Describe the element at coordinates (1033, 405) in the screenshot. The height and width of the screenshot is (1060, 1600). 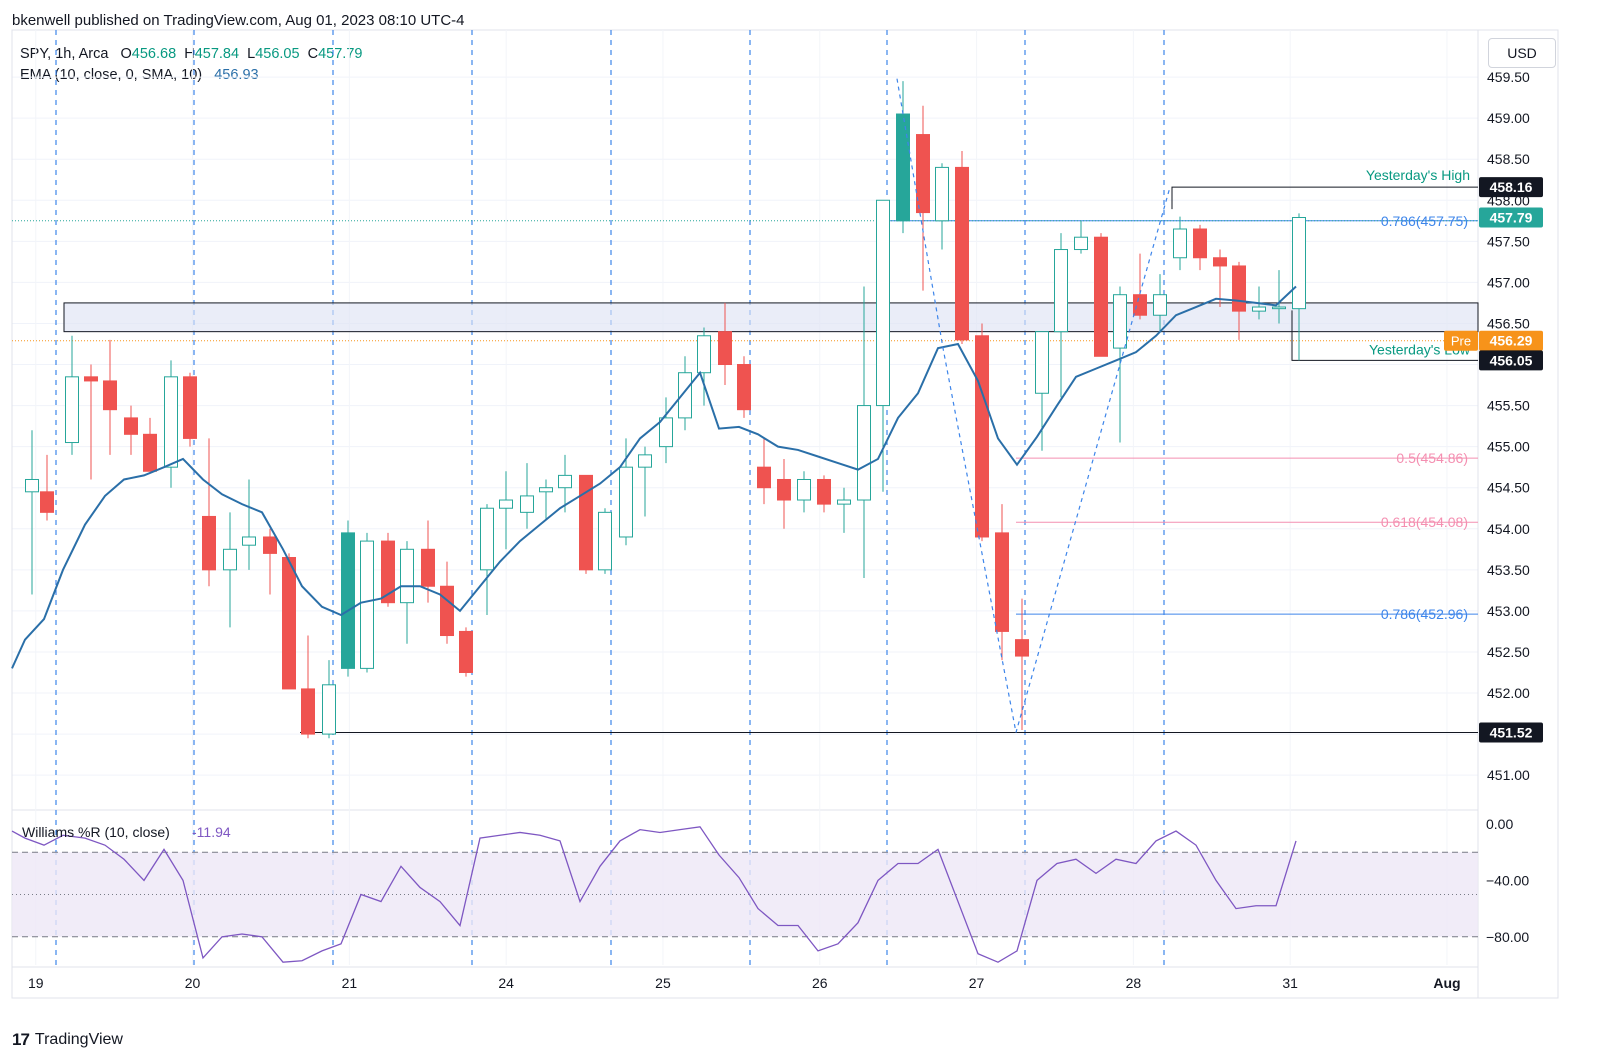
I see `fib-drawing-leg` at that location.